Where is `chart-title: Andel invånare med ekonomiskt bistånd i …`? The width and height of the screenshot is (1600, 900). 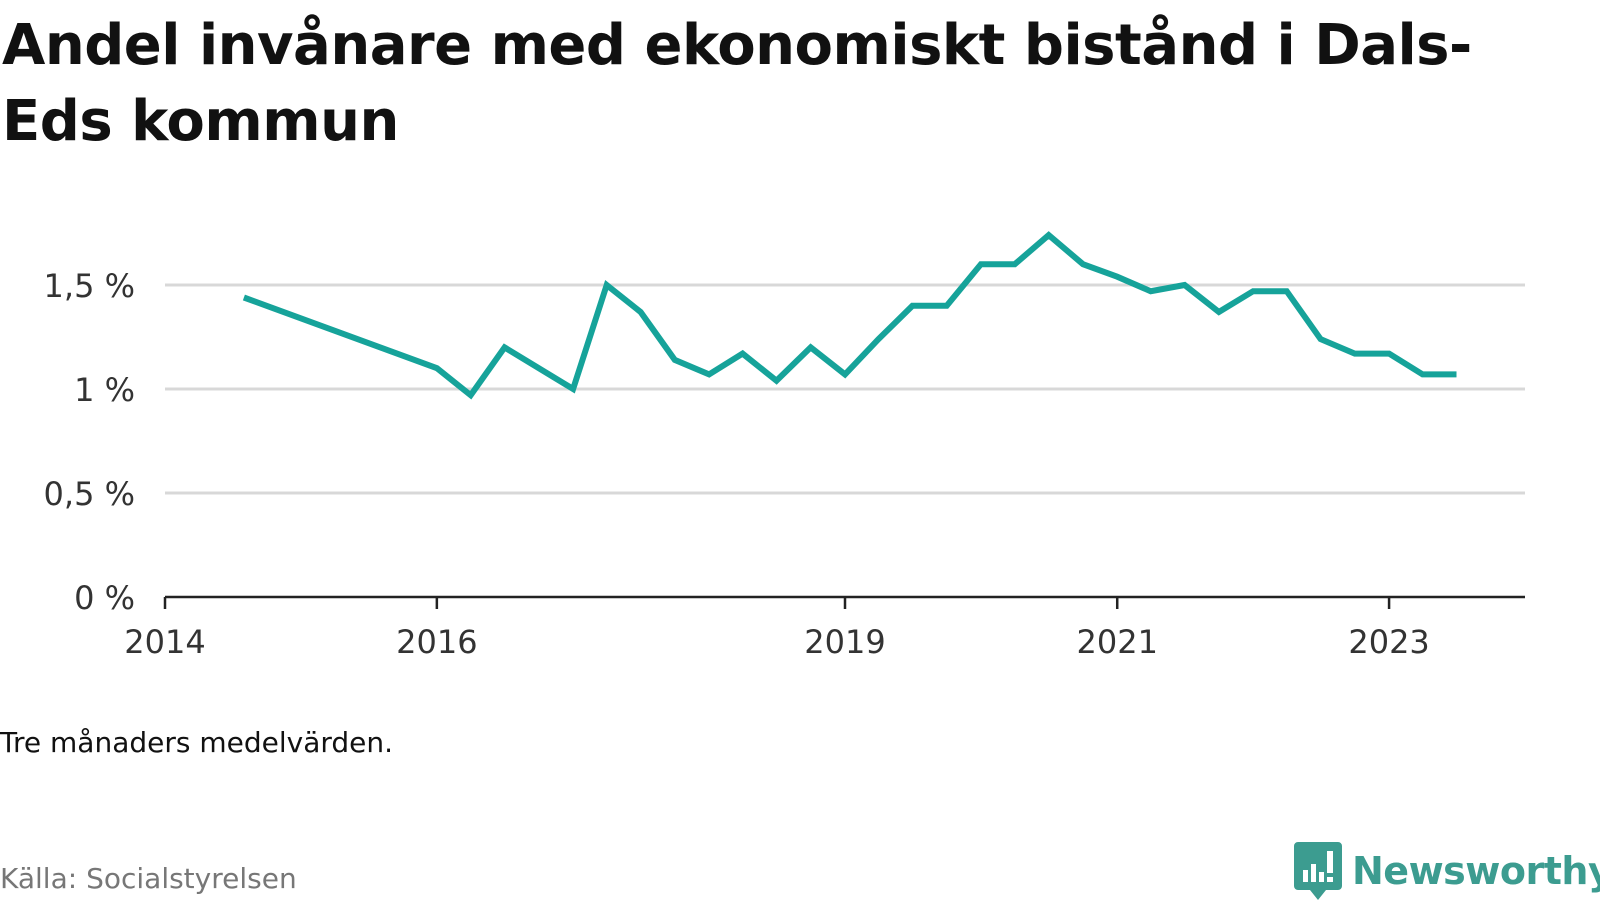 chart-title: Andel invånare med ekonomiskt bistånd i … is located at coordinates (737, 83).